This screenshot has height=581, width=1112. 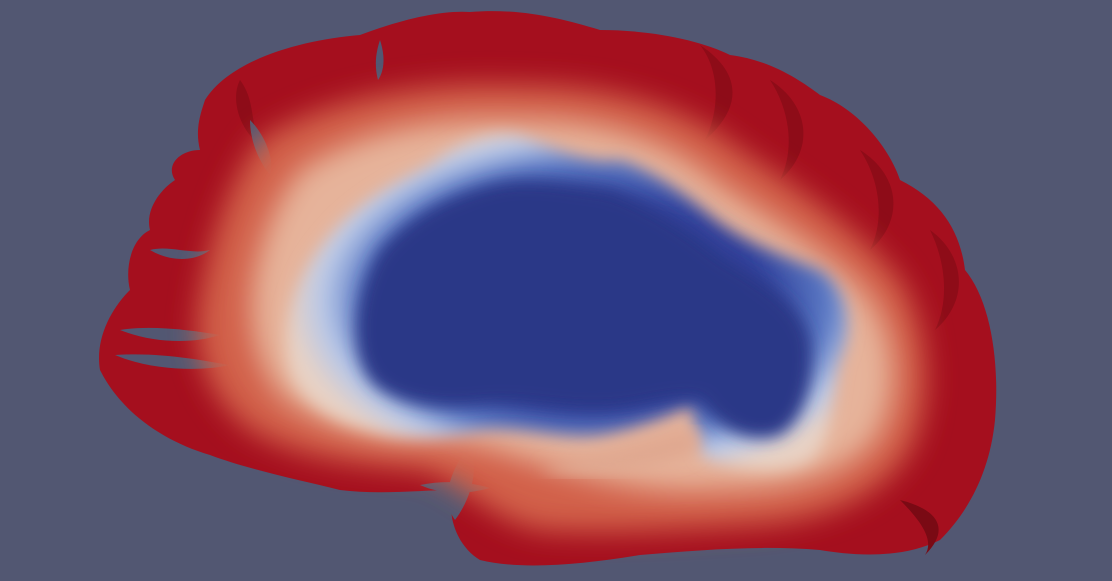 I want to click on inferior-fold, so click(x=619, y=452).